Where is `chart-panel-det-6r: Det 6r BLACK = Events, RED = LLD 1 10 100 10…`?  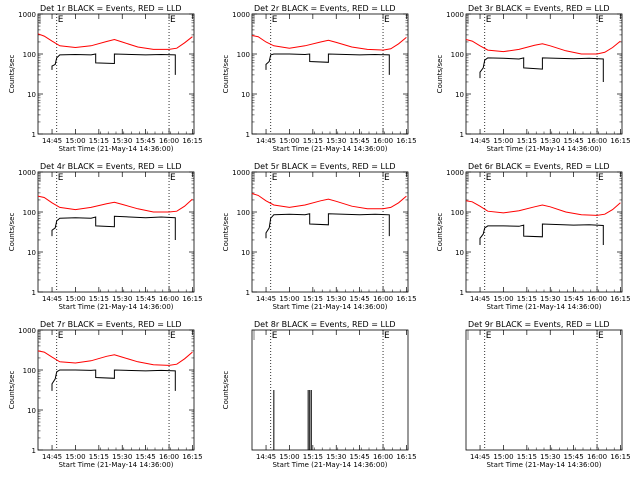 chart-panel-det-6r: Det 6r BLACK = Events, RED = LLD 1 10 100 10… is located at coordinates (533, 236).